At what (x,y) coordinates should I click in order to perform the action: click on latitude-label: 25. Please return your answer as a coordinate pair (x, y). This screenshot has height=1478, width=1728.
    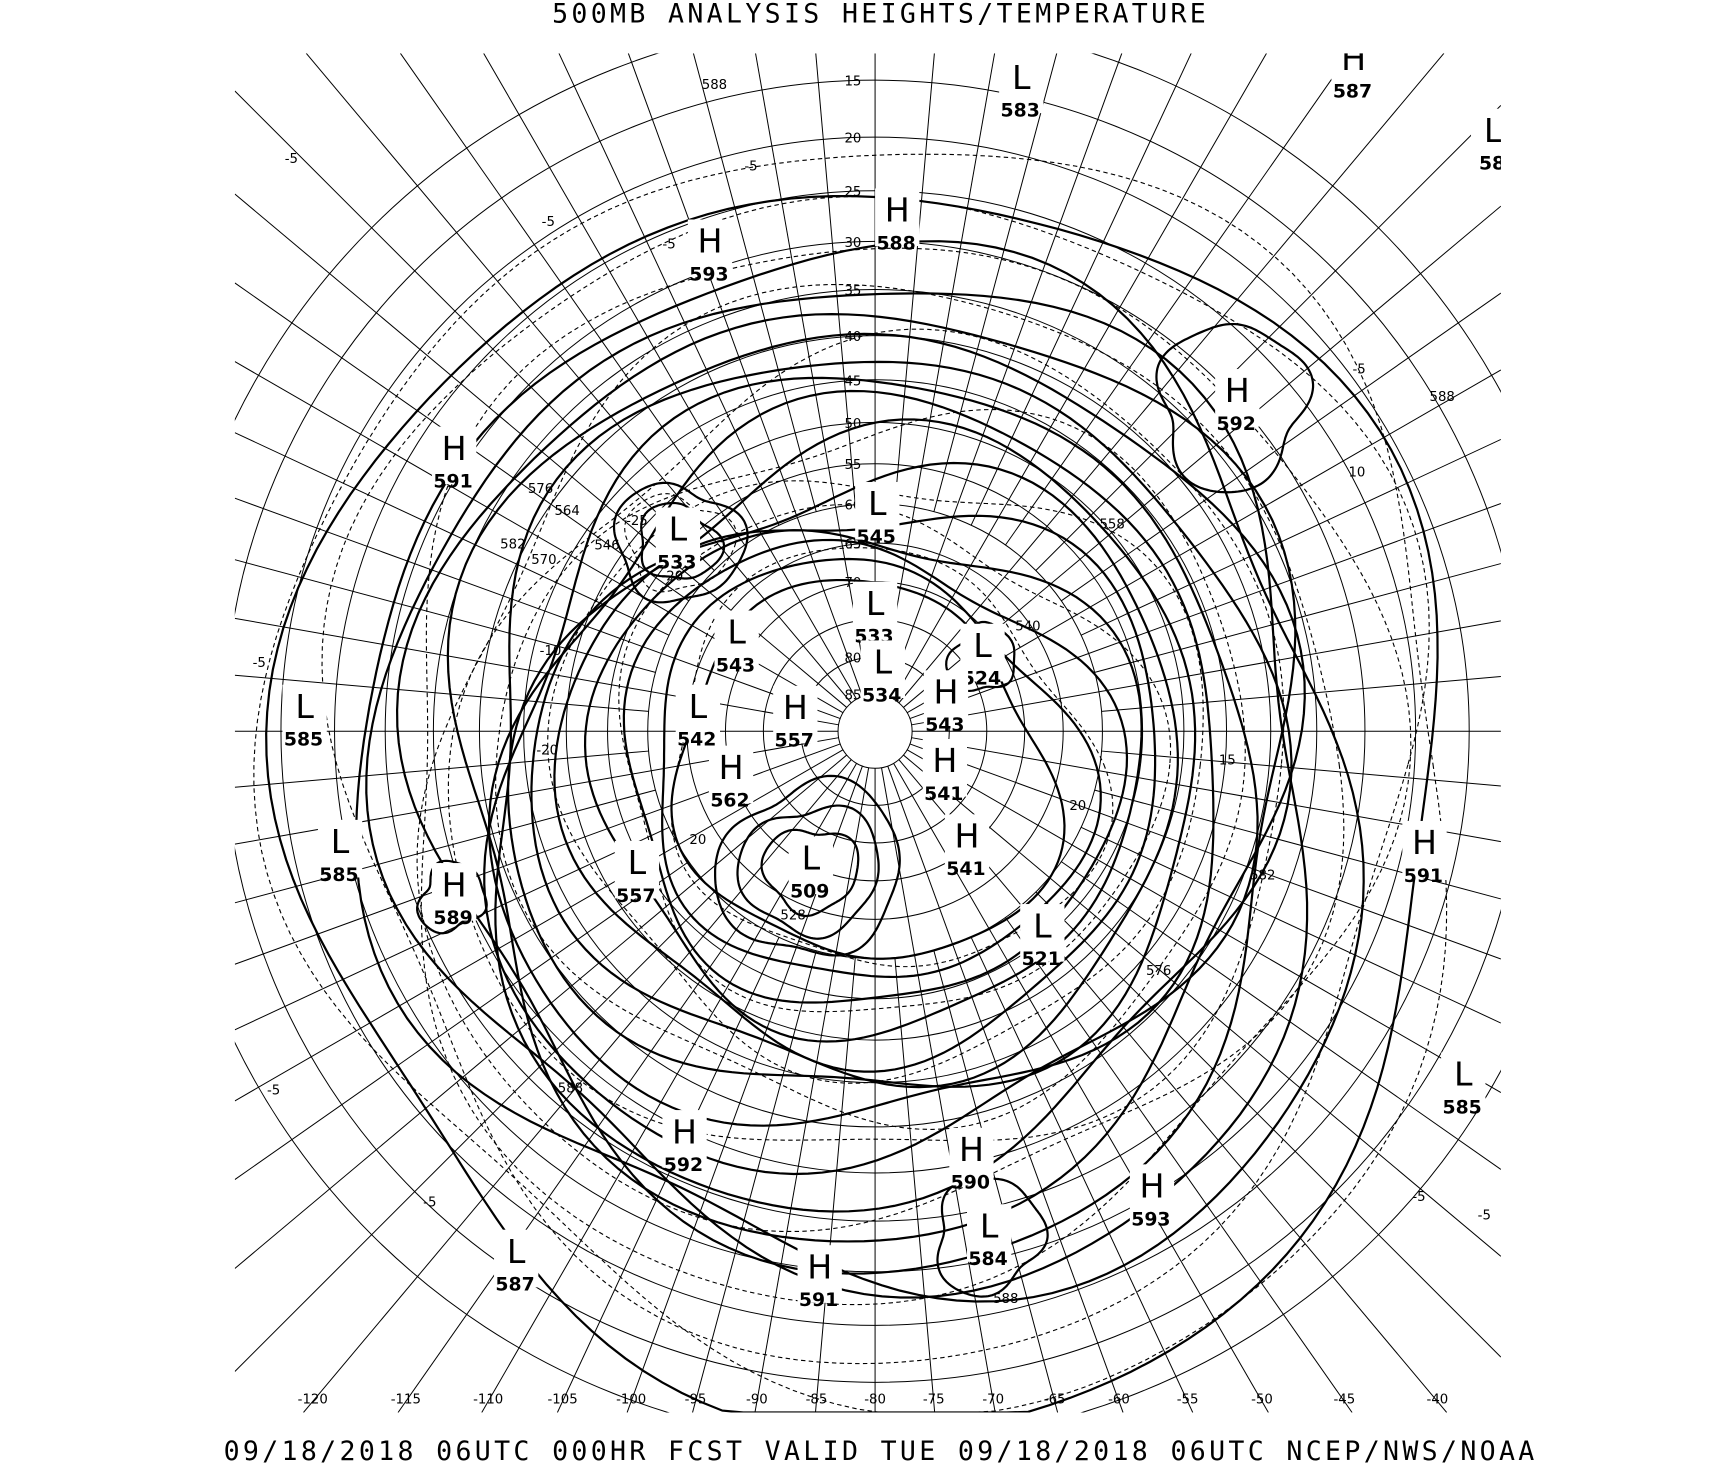
    Looking at the image, I should click on (852, 192).